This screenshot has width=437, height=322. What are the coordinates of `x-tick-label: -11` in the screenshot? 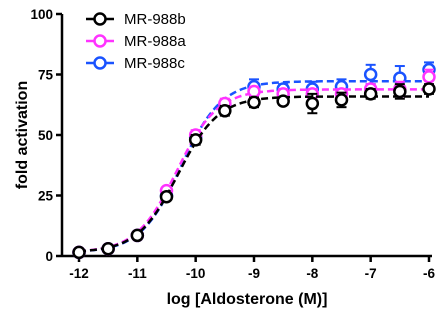 It's located at (137, 273).